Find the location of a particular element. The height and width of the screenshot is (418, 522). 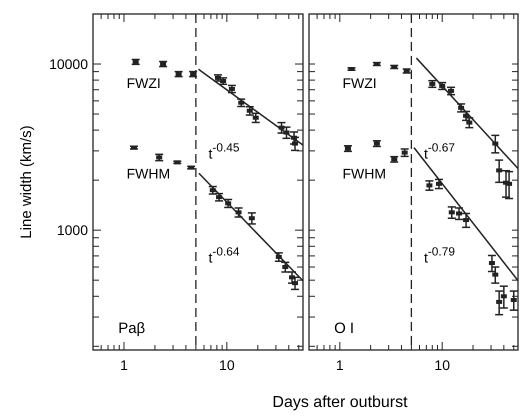

y-axis-title: Line width (km/s) is located at coordinates (26, 182).